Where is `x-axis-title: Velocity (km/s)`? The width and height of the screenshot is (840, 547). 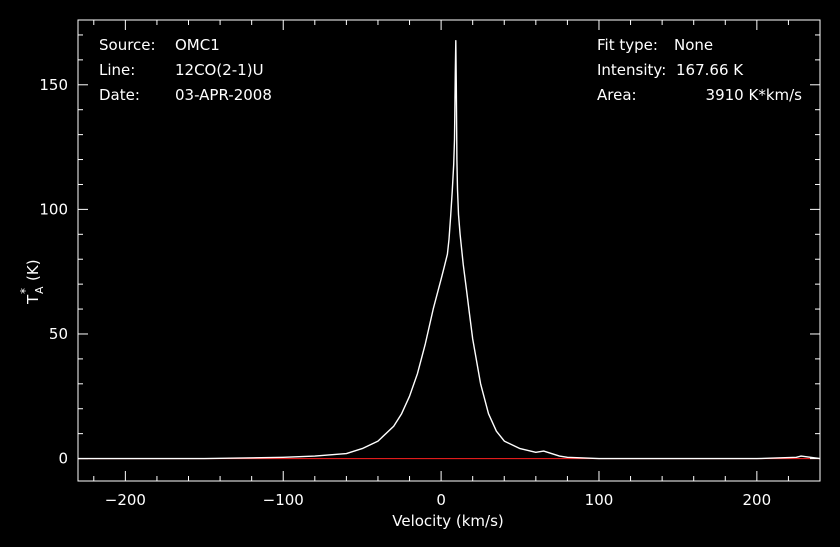 x-axis-title: Velocity (km/s) is located at coordinates (447, 521).